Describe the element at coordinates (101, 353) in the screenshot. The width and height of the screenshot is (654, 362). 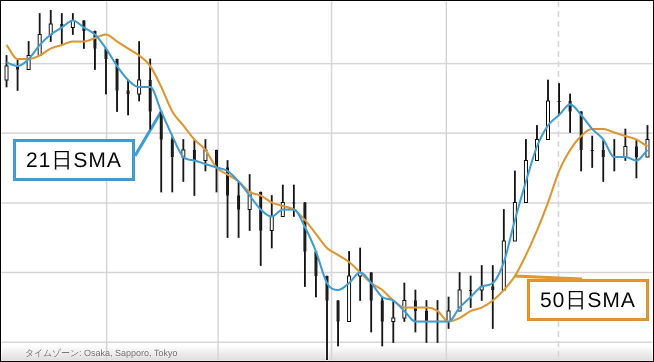
I see `annotation: タイムゾーン: Osaka, Sapporo, Tokyo` at that location.